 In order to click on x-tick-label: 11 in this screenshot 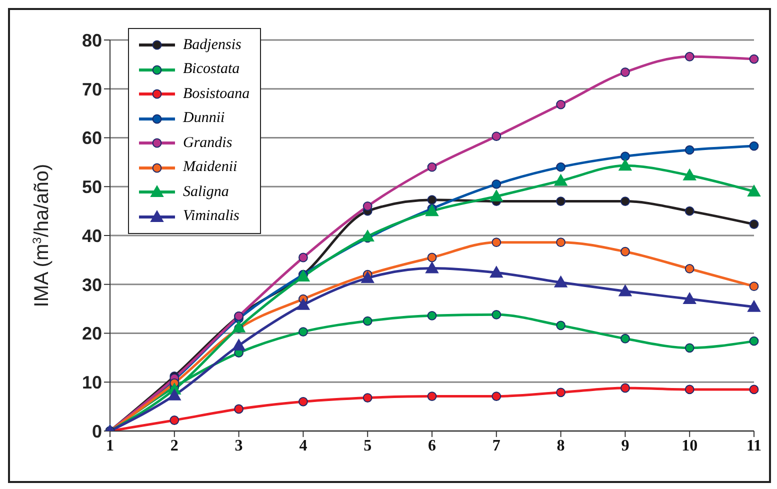, I will do `click(754, 445)`.